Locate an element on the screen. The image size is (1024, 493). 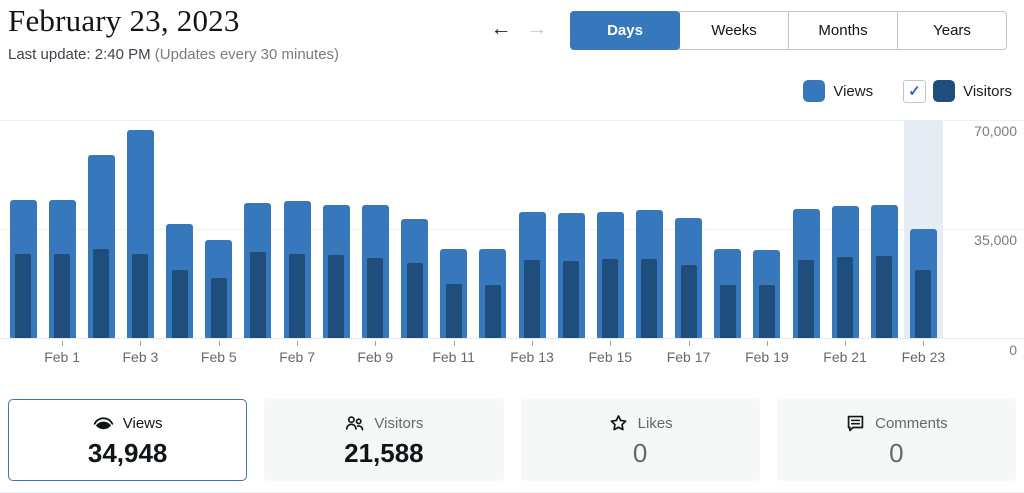
tab-weeks: Weeks is located at coordinates (734, 30).